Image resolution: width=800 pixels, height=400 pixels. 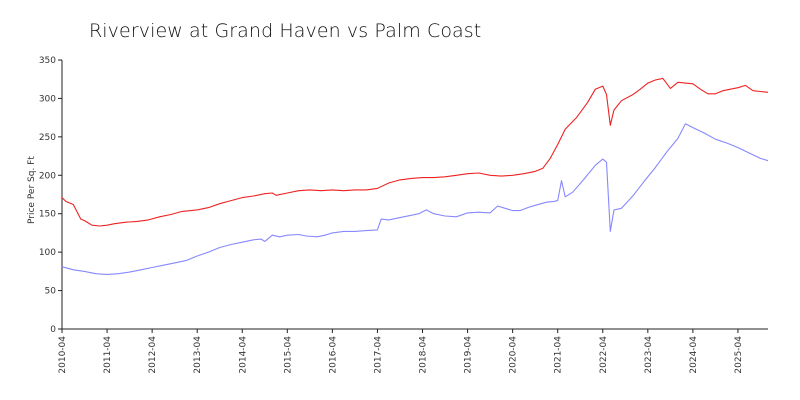 What do you see at coordinates (739, 355) in the screenshot?
I see `x-tick-label: 2025-04` at bounding box center [739, 355].